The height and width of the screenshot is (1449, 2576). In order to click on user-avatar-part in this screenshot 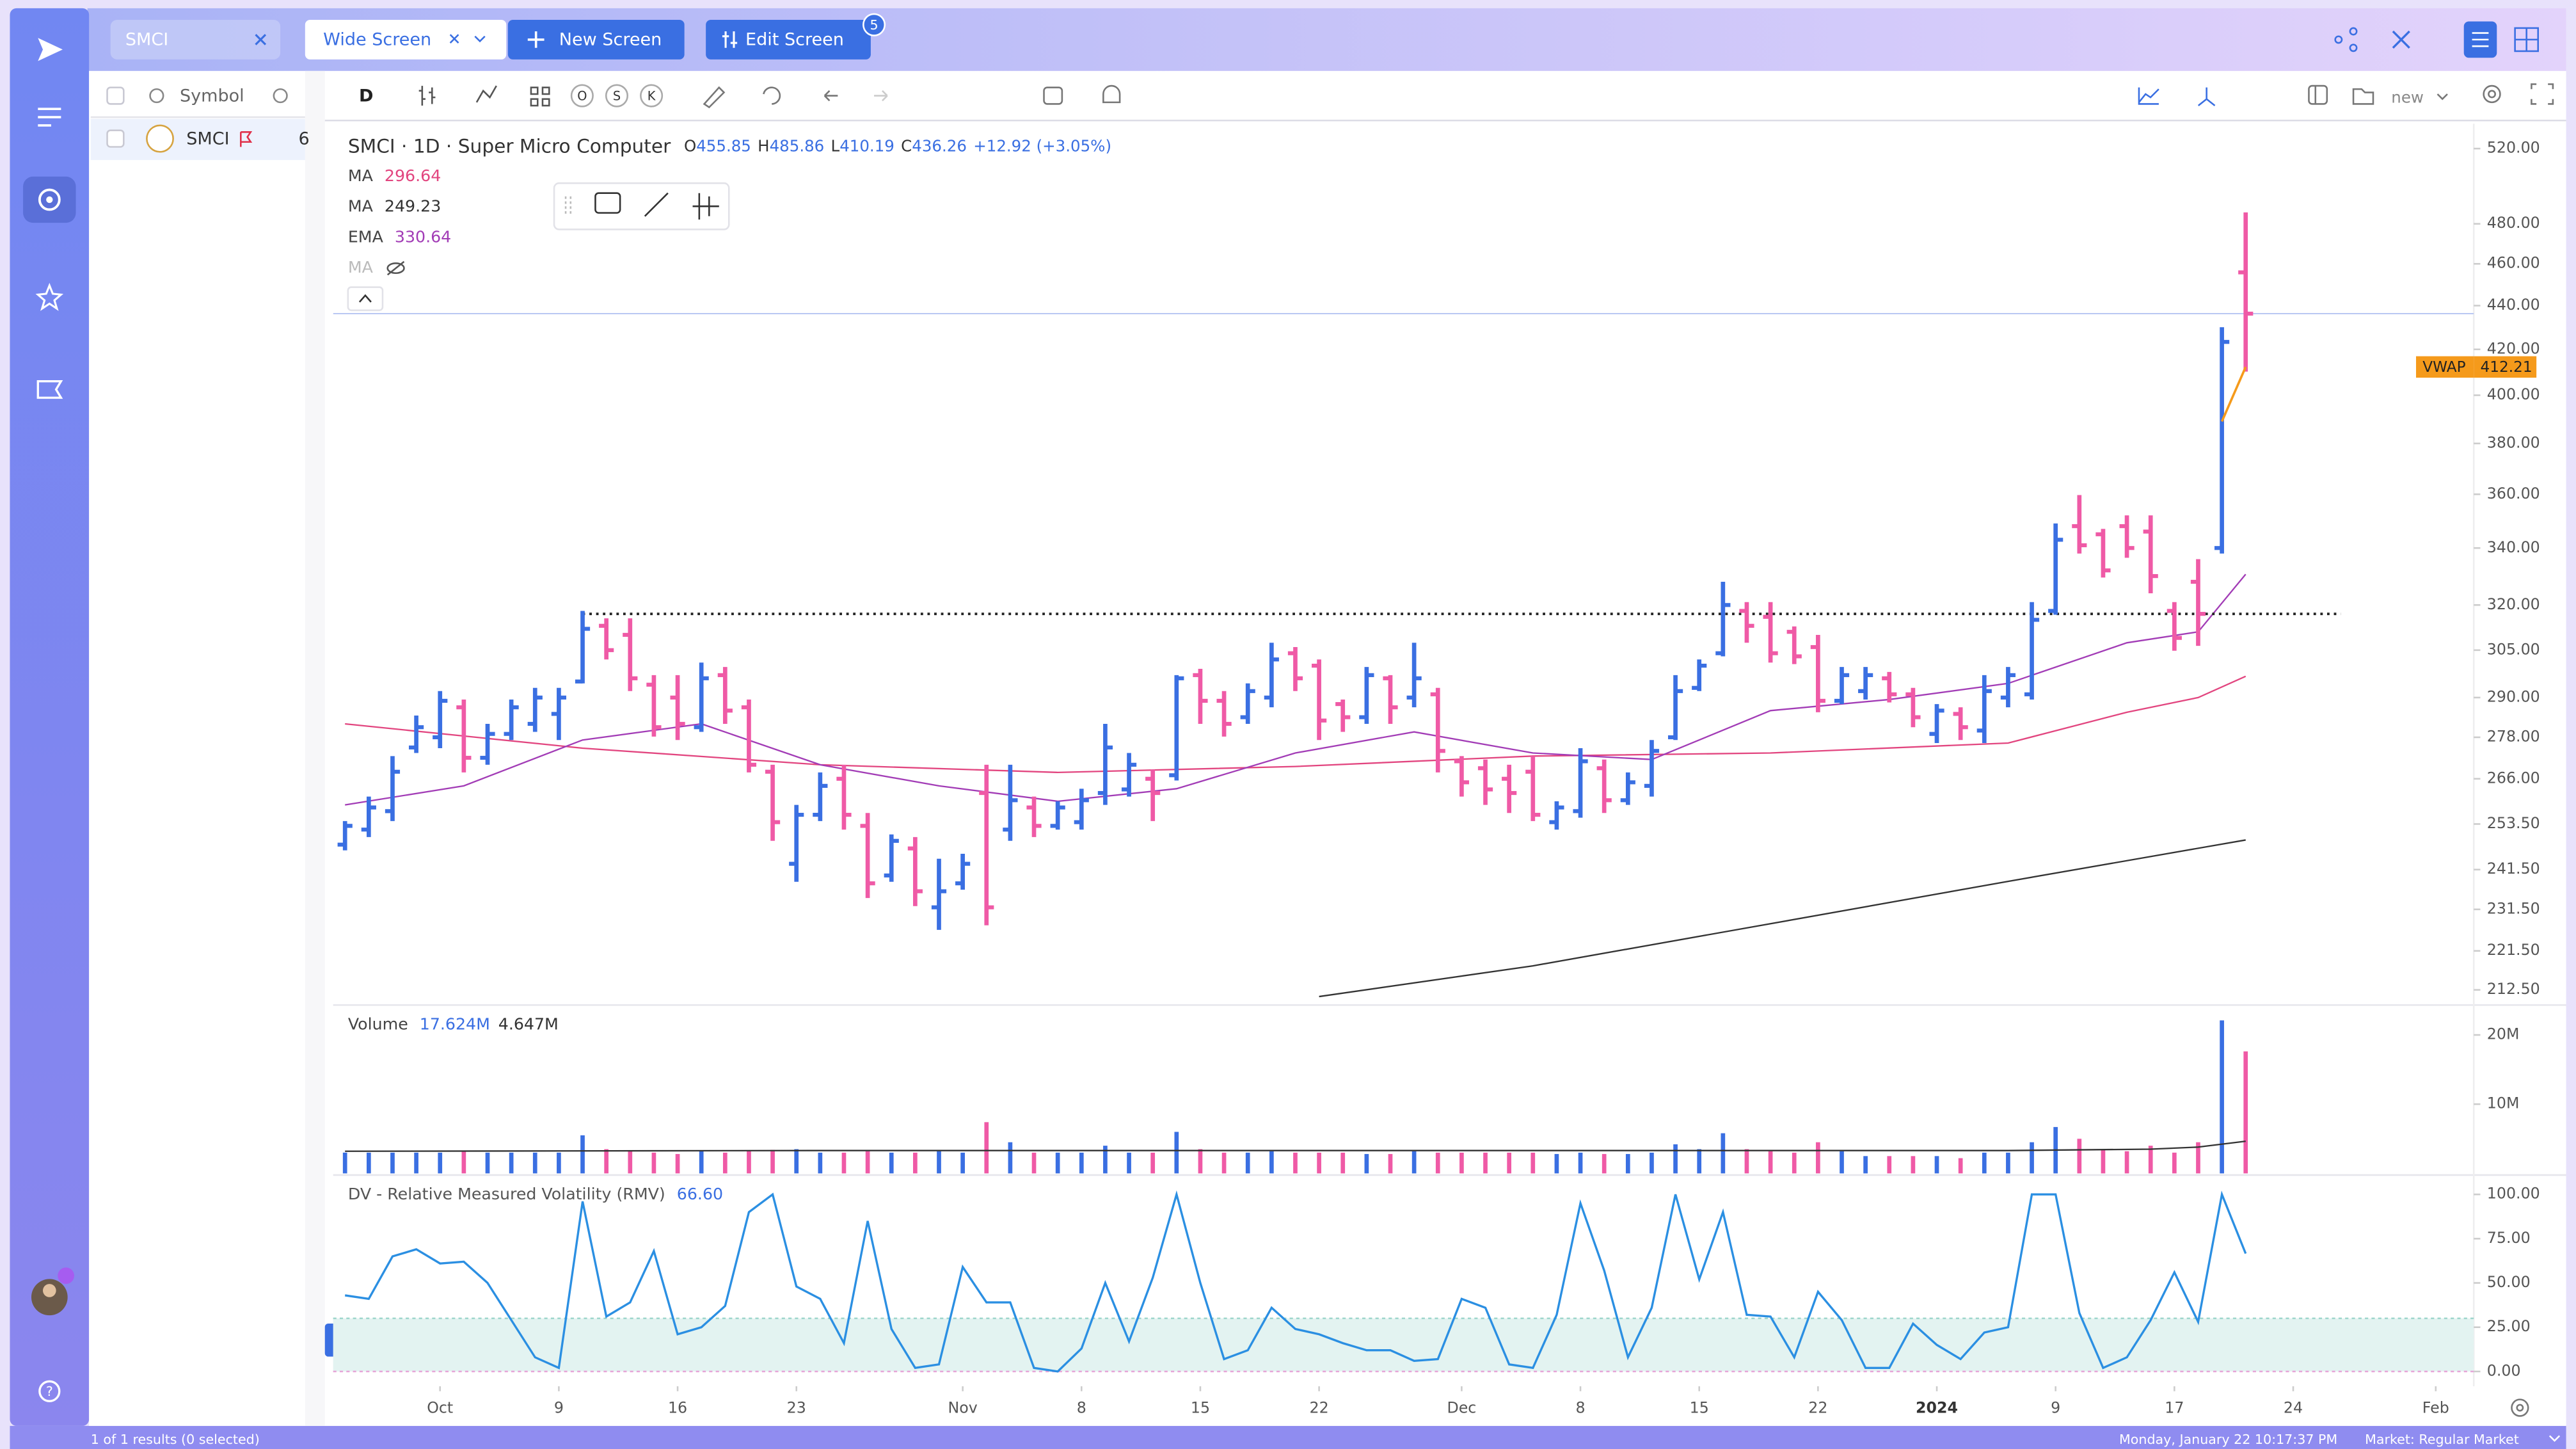, I will do `click(50, 1290)`.